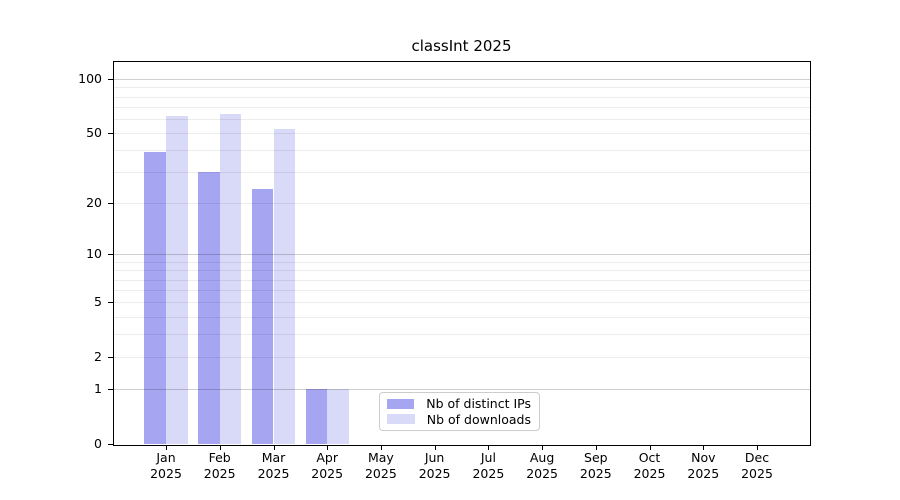 This screenshot has height=500, width=900. I want to click on x-tick-label: Oct 2025, so click(649, 465).